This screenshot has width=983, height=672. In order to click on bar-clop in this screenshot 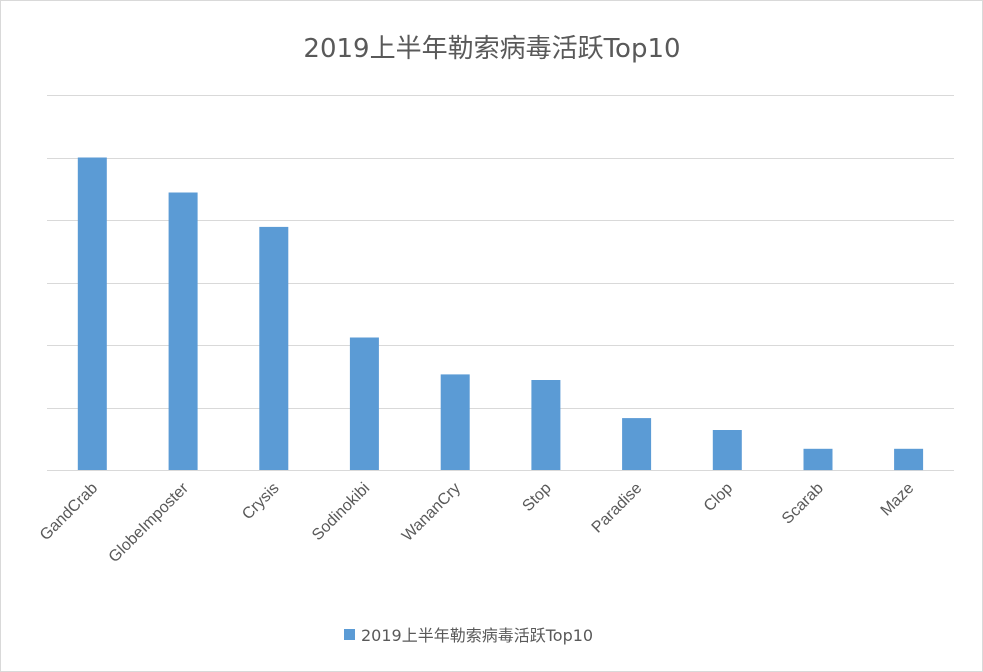, I will do `click(727, 450)`.